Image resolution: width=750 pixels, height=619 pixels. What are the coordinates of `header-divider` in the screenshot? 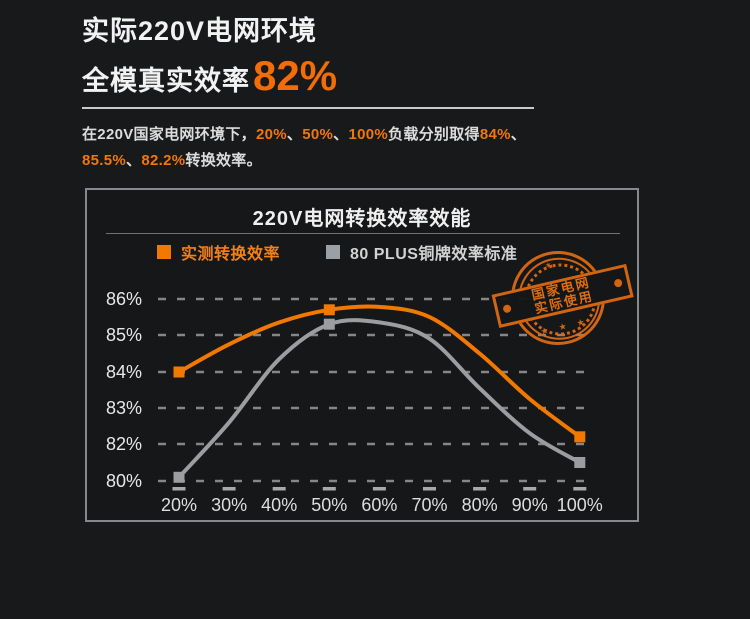 It's located at (308, 108).